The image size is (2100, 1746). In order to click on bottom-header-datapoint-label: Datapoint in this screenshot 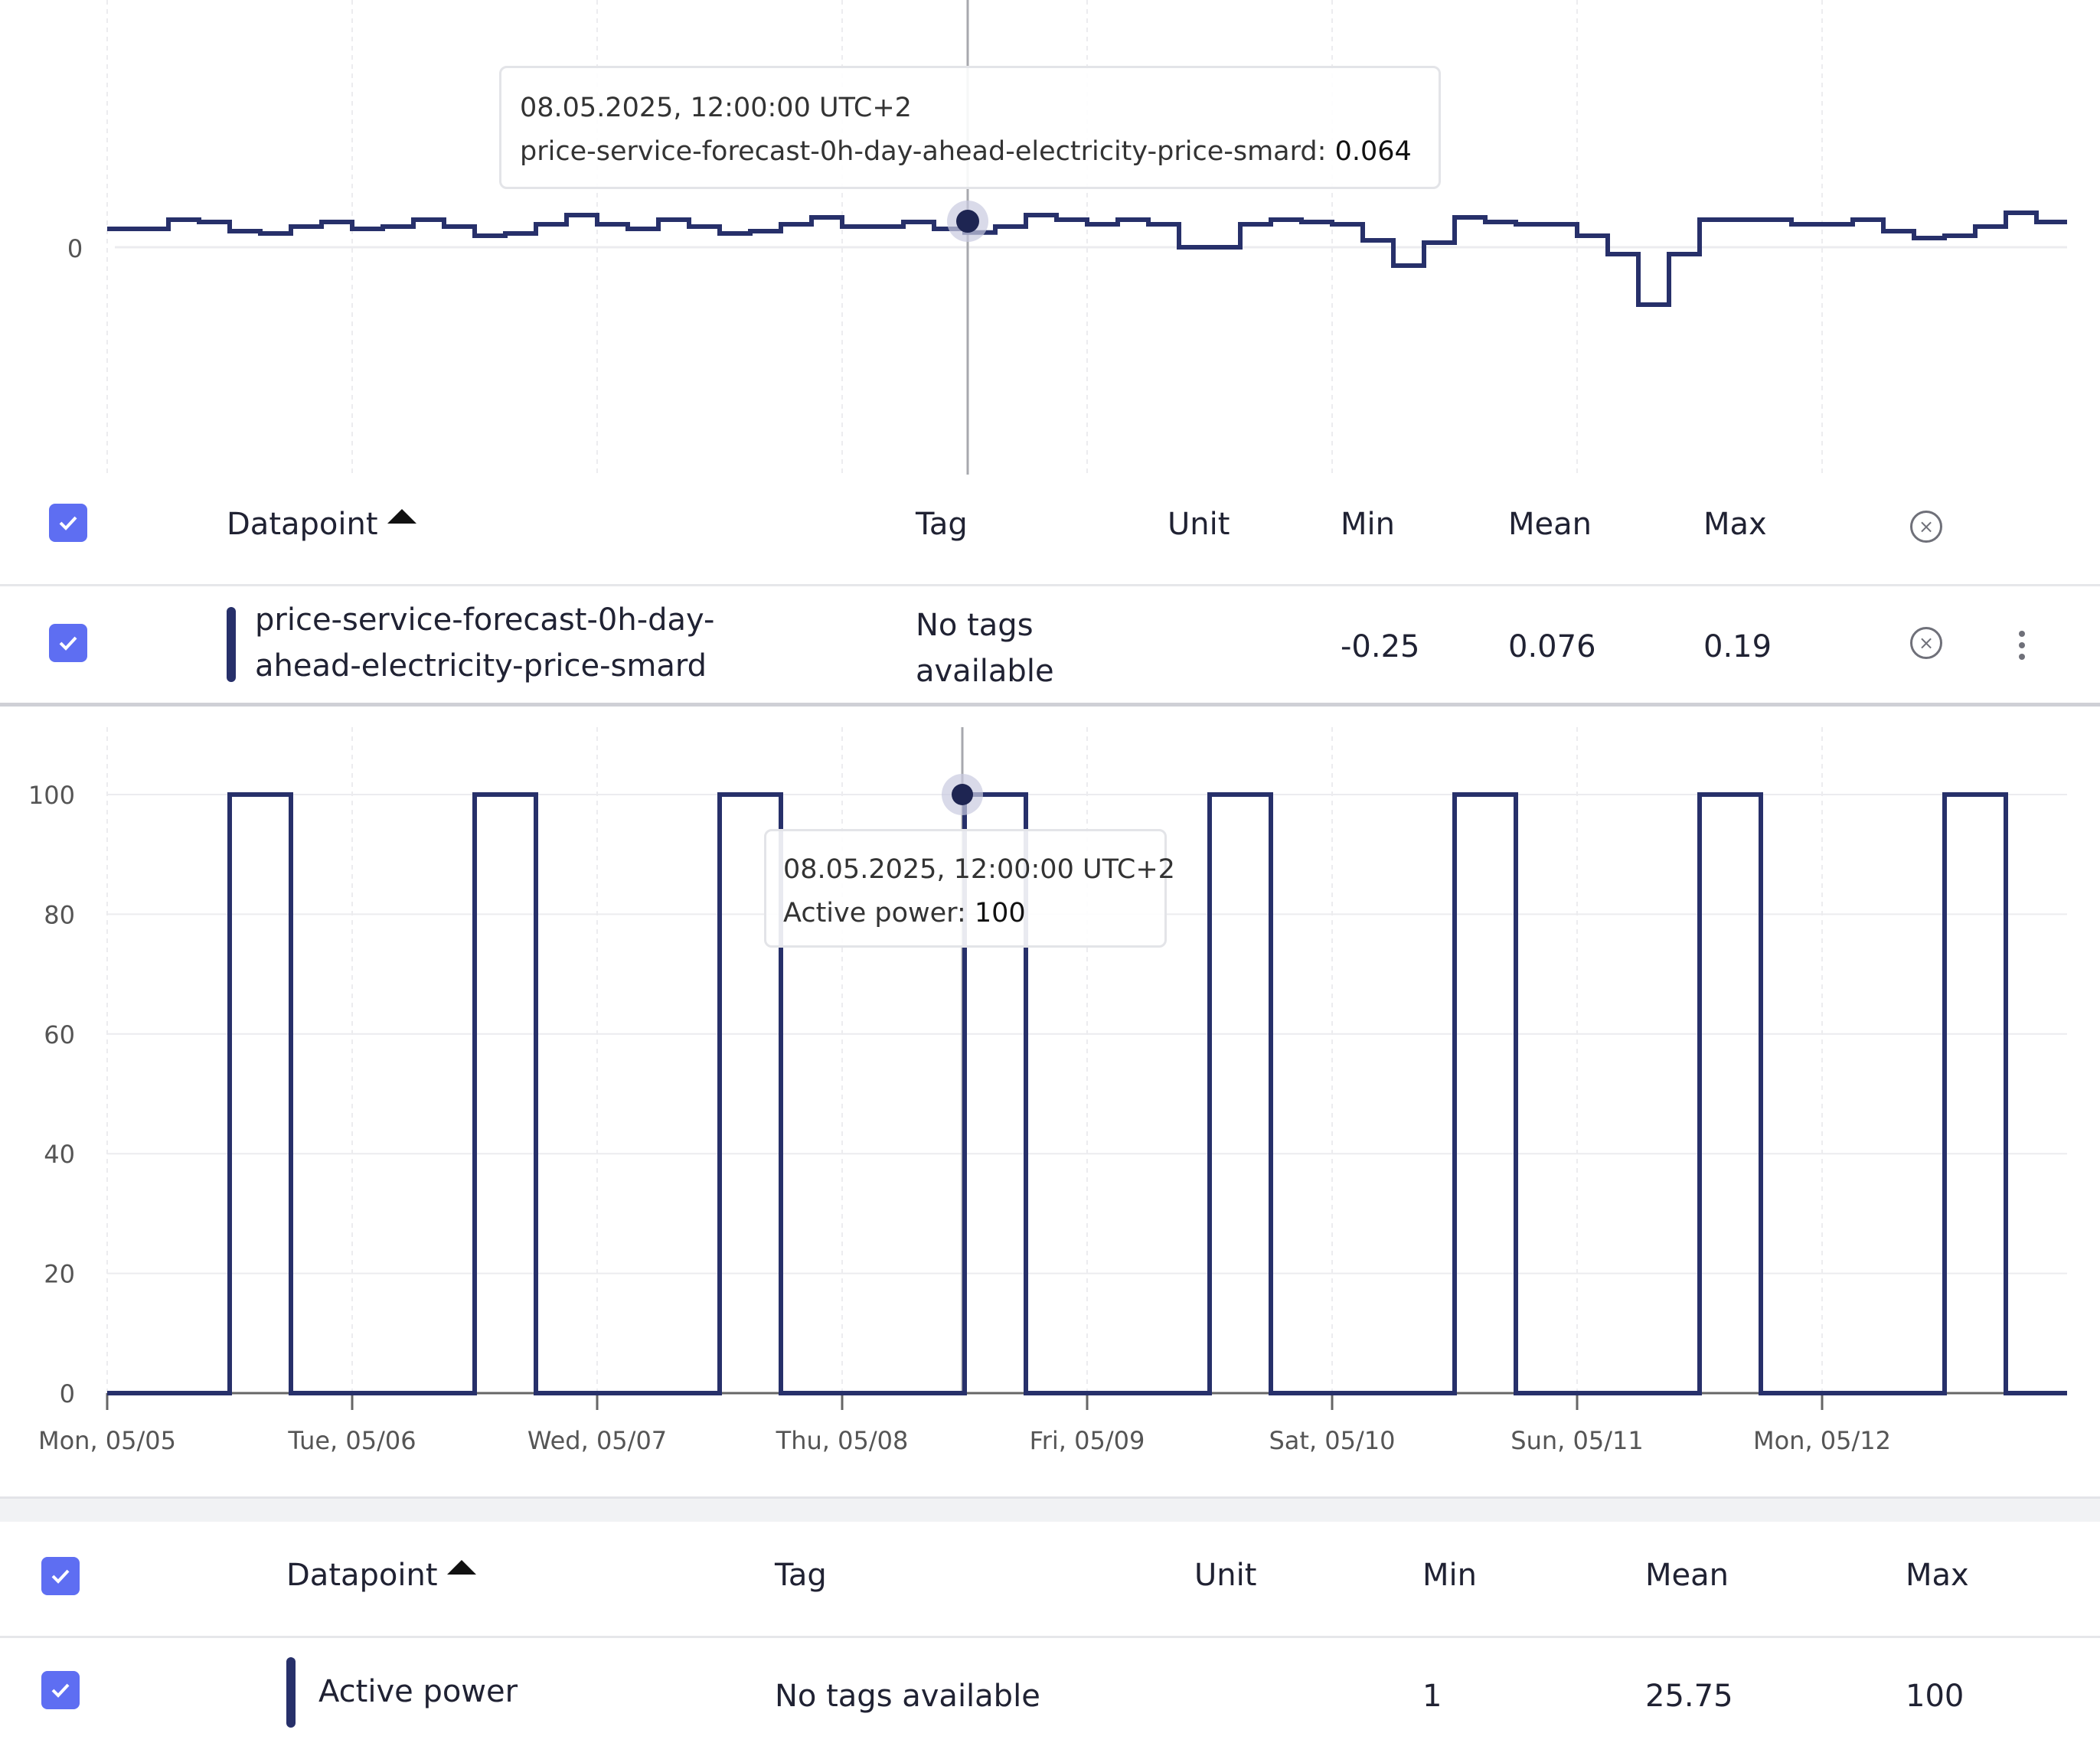, I will do `click(362, 1576)`.